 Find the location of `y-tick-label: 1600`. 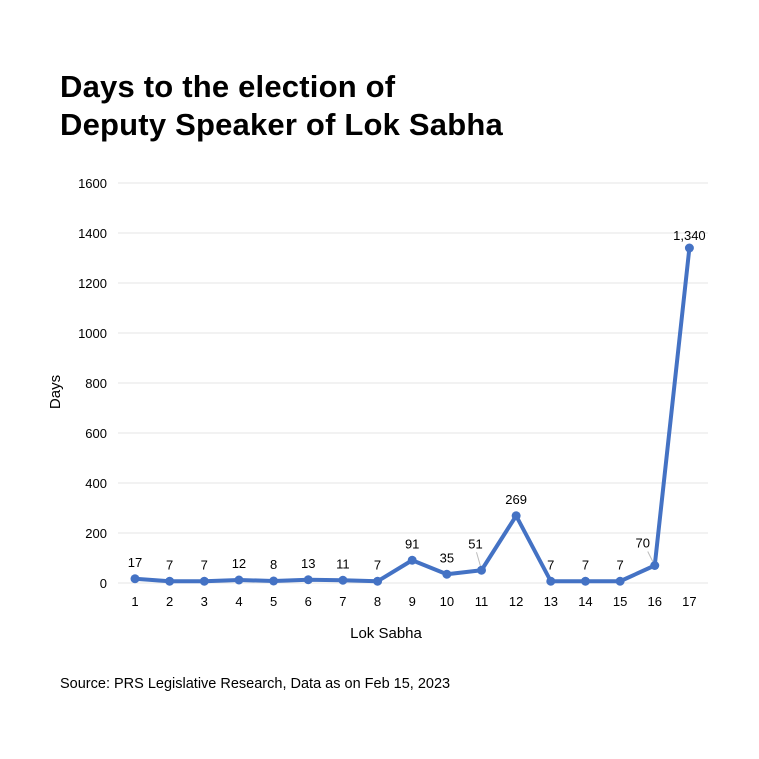

y-tick-label: 1600 is located at coordinates (92, 183).